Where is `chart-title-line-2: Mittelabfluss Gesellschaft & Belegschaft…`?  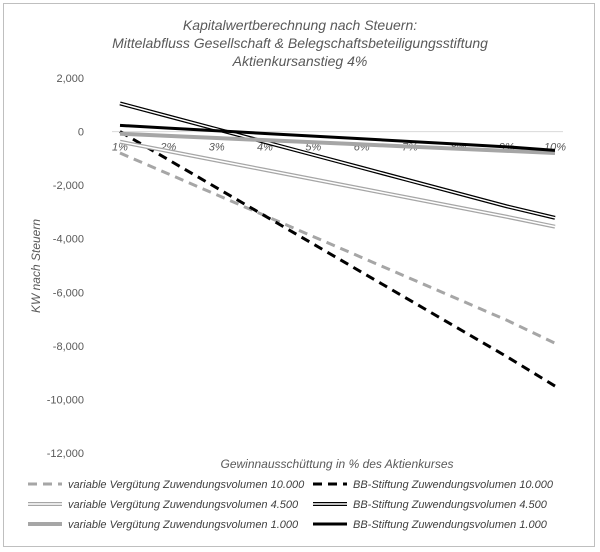 chart-title-line-2: Mittelabfluss Gesellschaft & Belegschaft… is located at coordinates (300, 43).